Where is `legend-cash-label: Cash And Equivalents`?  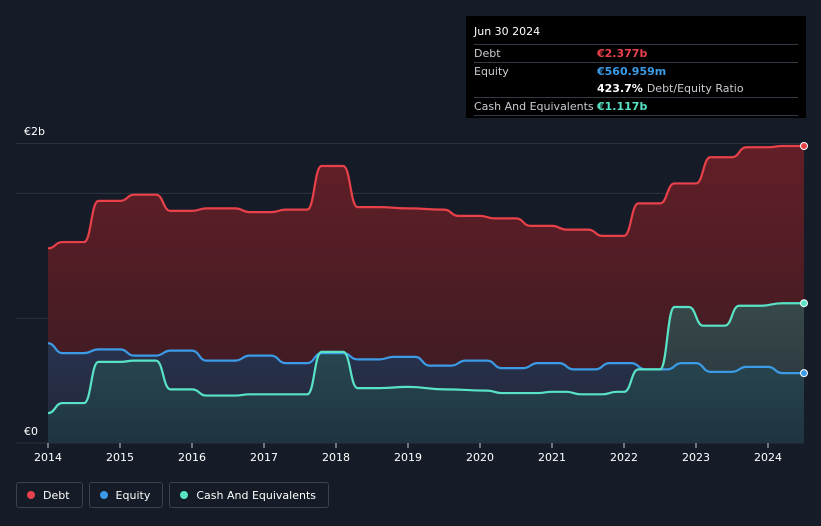
legend-cash-label: Cash And Equivalents is located at coordinates (256, 495).